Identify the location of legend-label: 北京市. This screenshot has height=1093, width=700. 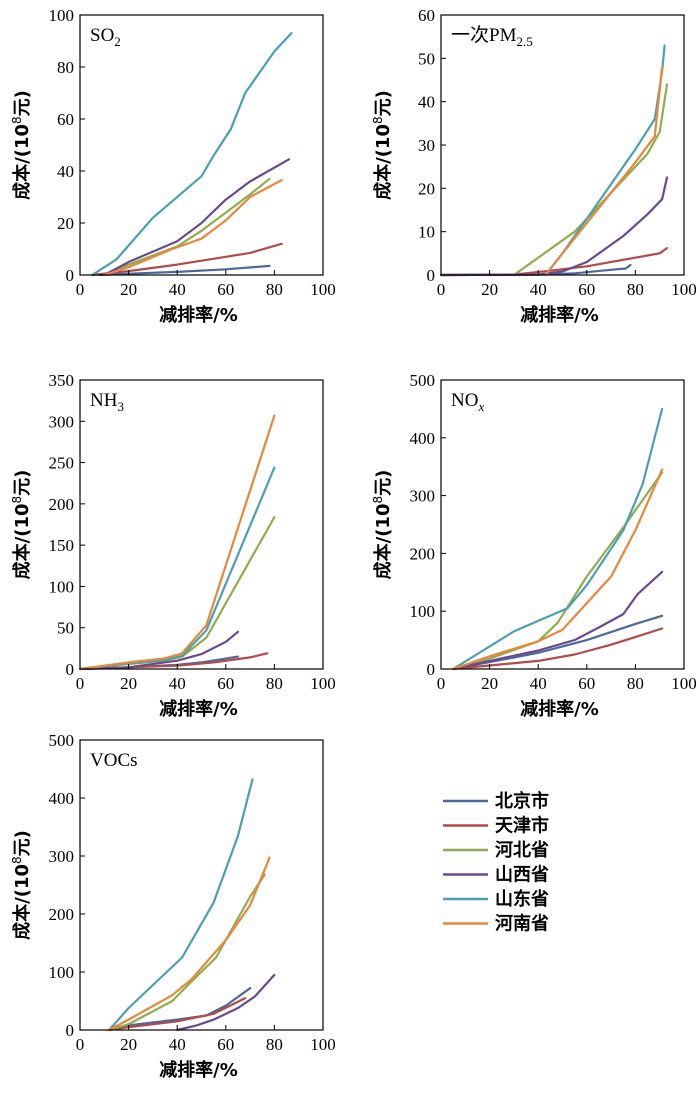
(522, 801).